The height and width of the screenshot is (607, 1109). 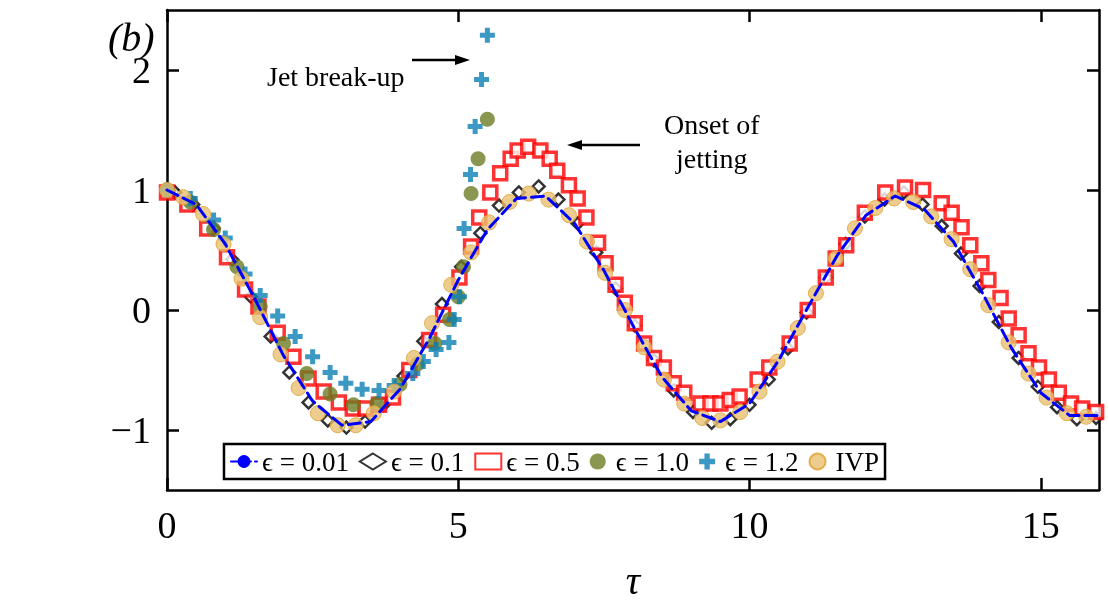 I want to click on annotation: Jet break-up, so click(x=336, y=77).